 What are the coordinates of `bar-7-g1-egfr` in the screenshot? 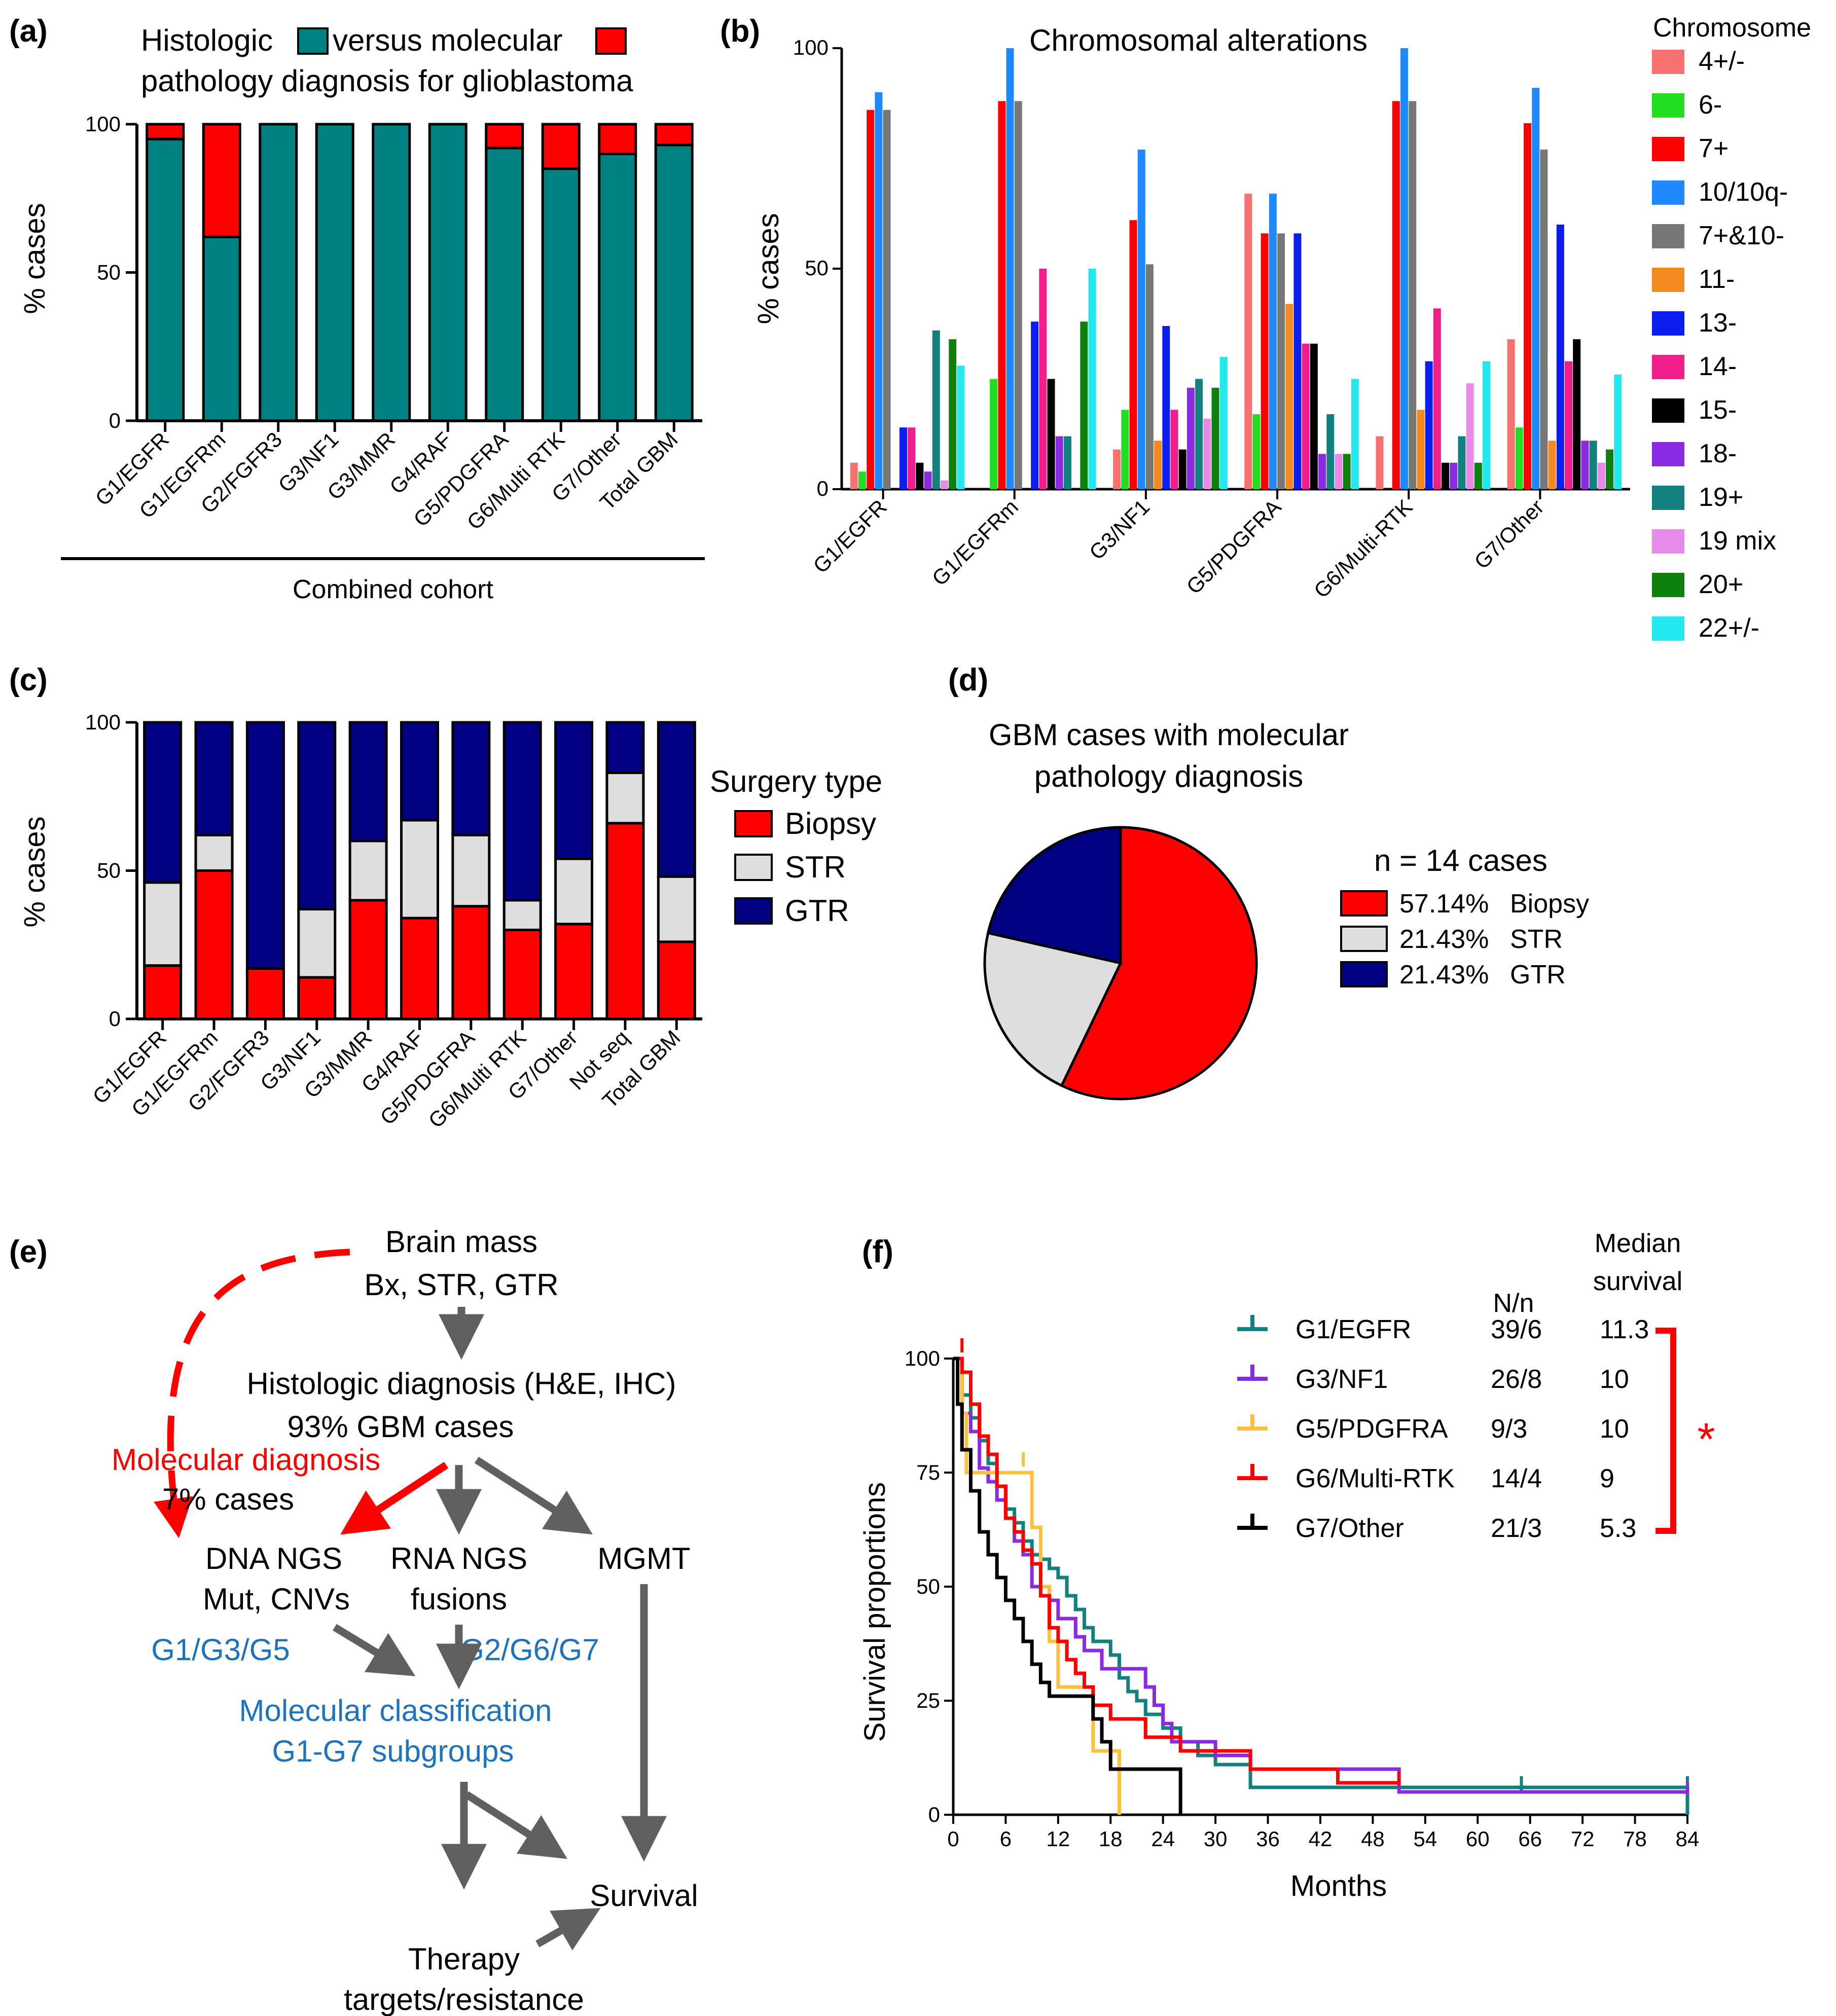 It's located at (871, 299).